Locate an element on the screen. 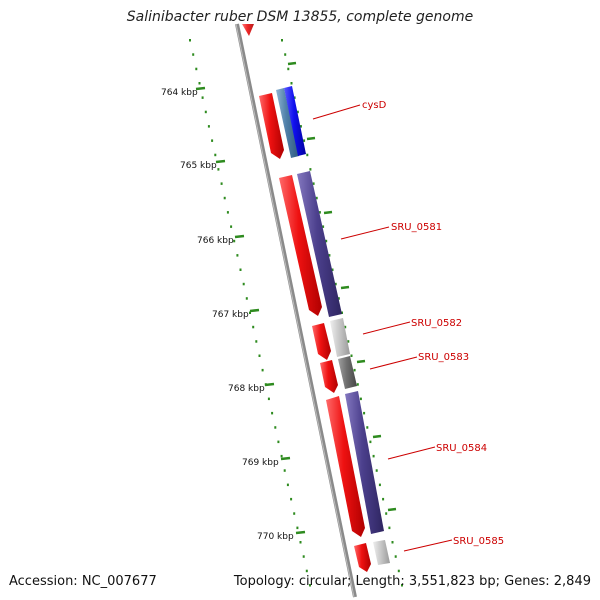 The width and height of the screenshot is (600, 600). scale-label-770: 770 kbp is located at coordinates (275, 537).